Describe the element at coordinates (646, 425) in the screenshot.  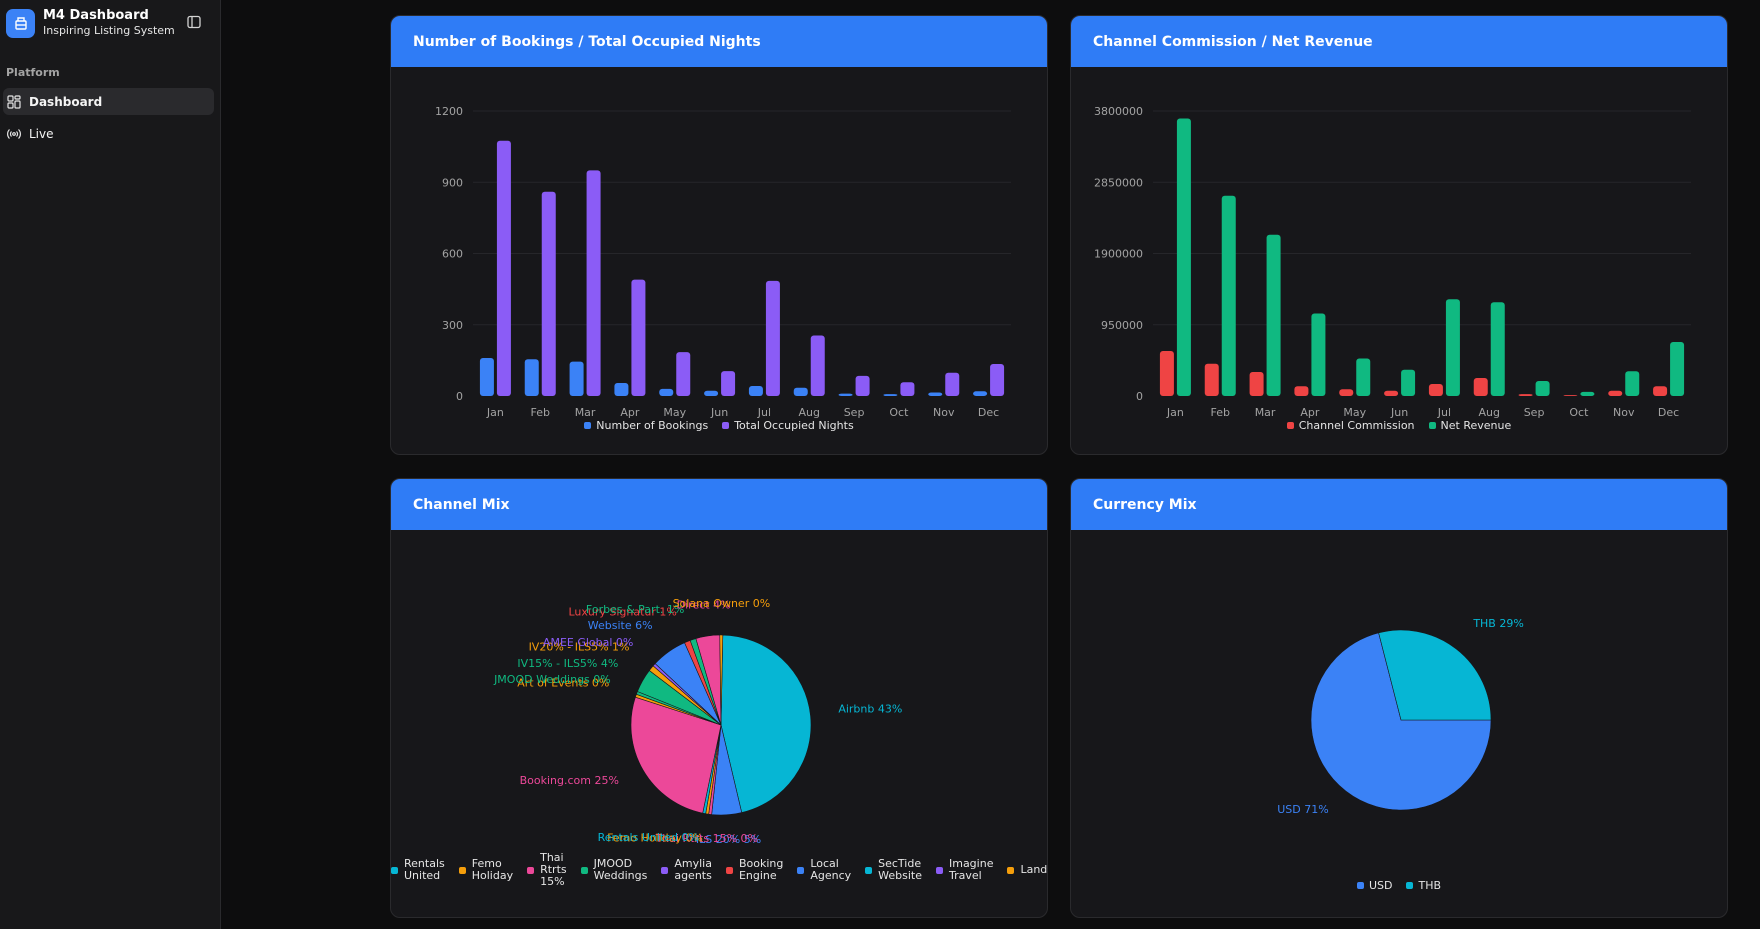
I see `legend-item: Number of Bookings` at that location.